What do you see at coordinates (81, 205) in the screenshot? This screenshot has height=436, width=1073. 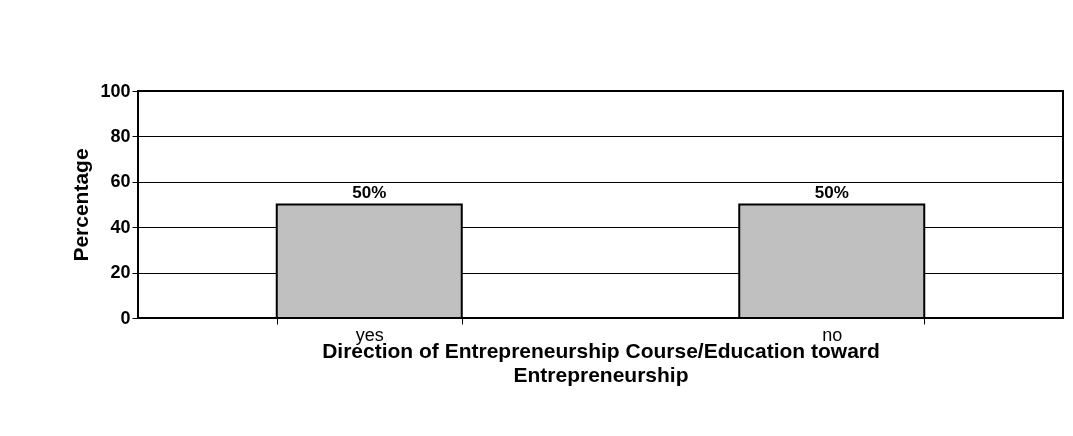 I see `y-axis-title: Percentage` at bounding box center [81, 205].